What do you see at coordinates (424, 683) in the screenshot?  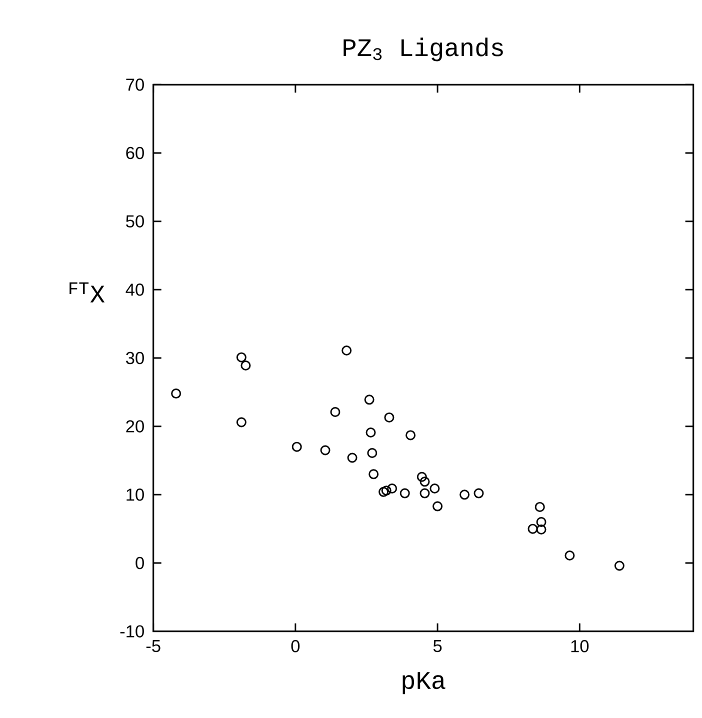 I see `x-axis-title: pKa` at bounding box center [424, 683].